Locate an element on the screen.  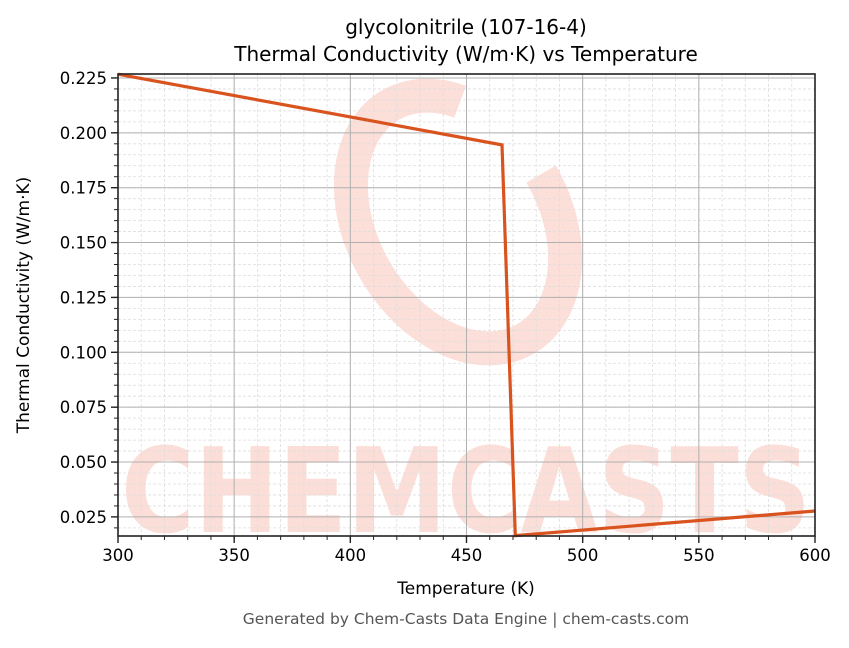
x-axis-ticks: 300 350 400 450 500 550 600 is located at coordinates (466, 550).